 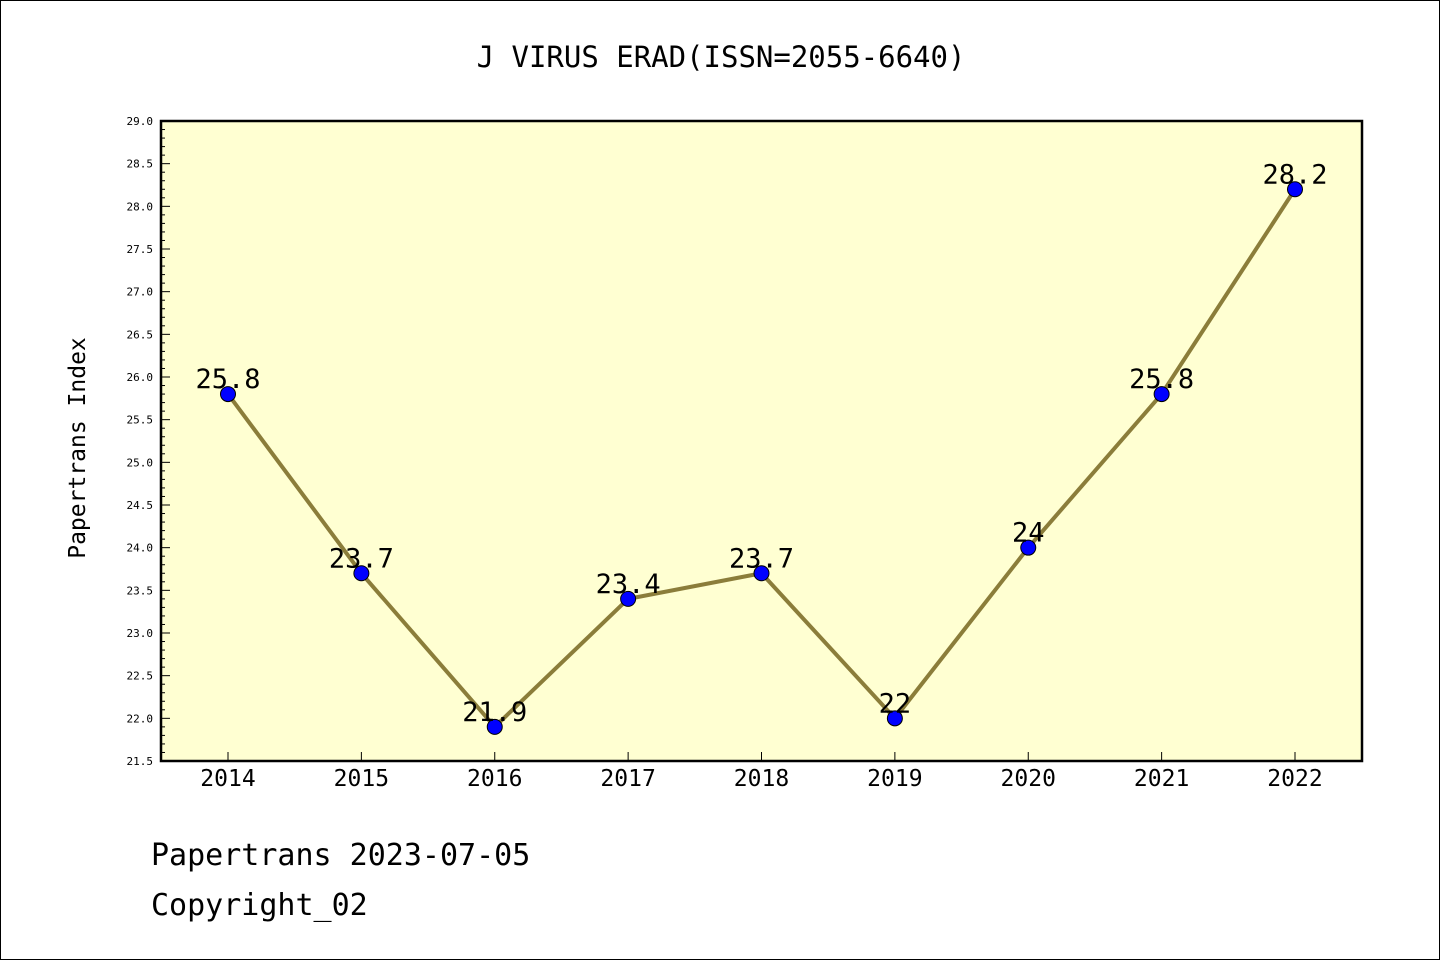 I want to click on data-label: 24, so click(x=1028, y=533).